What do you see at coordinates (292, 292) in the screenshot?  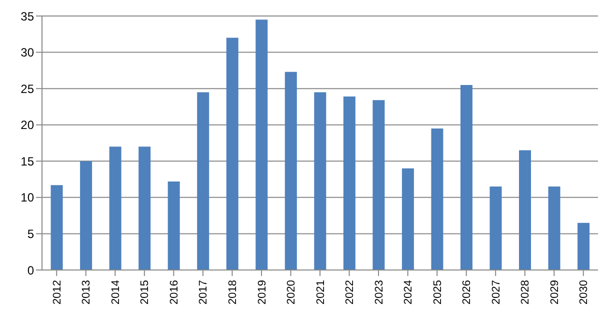 I see `x-tick-label: 2020` at bounding box center [292, 292].